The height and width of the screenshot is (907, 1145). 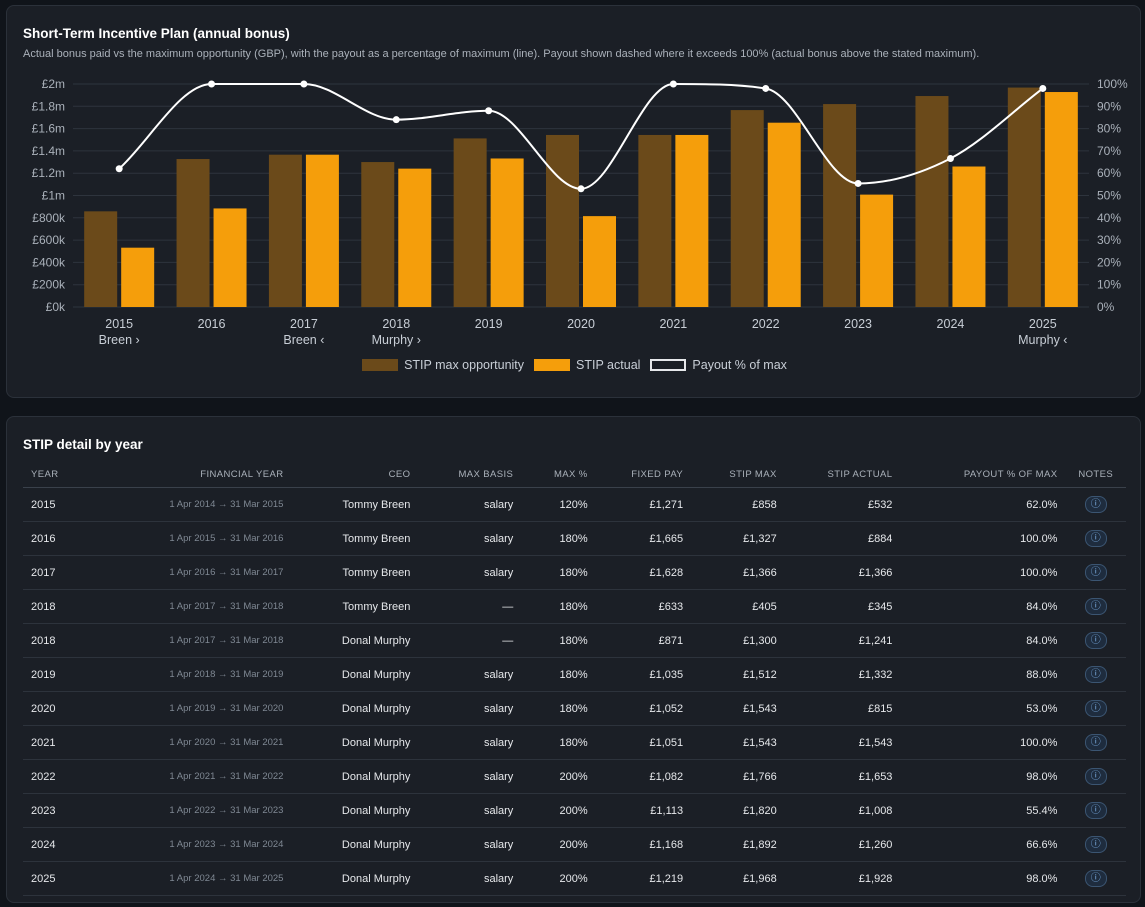 I want to click on x-tick-label: 2016, so click(x=212, y=324).